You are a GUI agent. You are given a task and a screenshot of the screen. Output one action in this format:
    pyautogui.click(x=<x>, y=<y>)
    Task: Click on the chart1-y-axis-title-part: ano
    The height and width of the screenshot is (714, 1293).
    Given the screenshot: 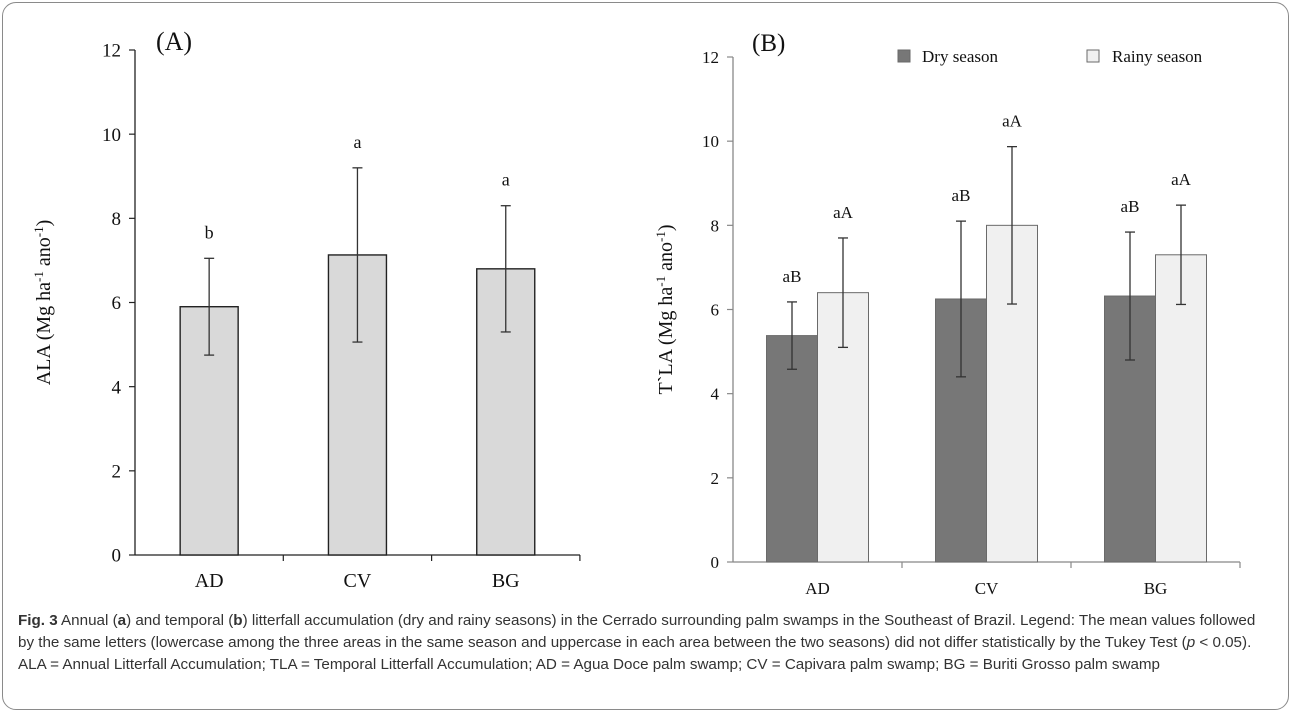 What is the action you would take?
    pyautogui.click(x=44, y=254)
    